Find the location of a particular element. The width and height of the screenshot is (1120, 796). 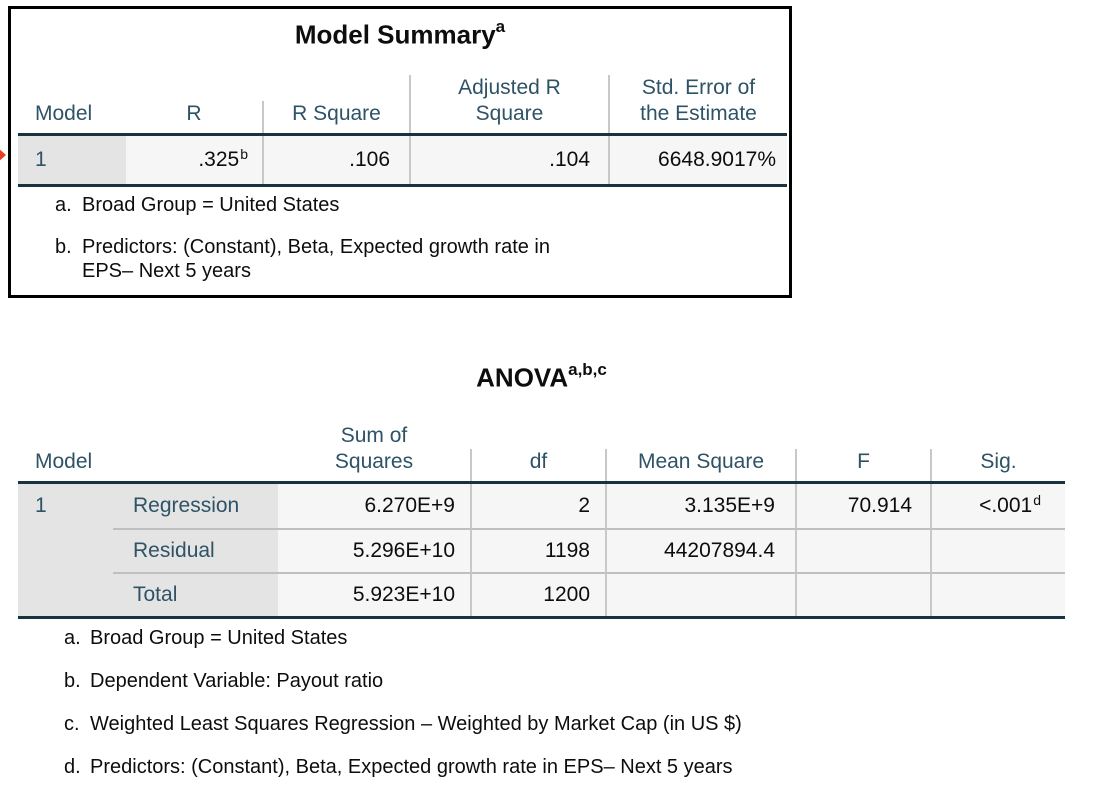

cell-mean-square: 44207894.4 is located at coordinates (700, 550).